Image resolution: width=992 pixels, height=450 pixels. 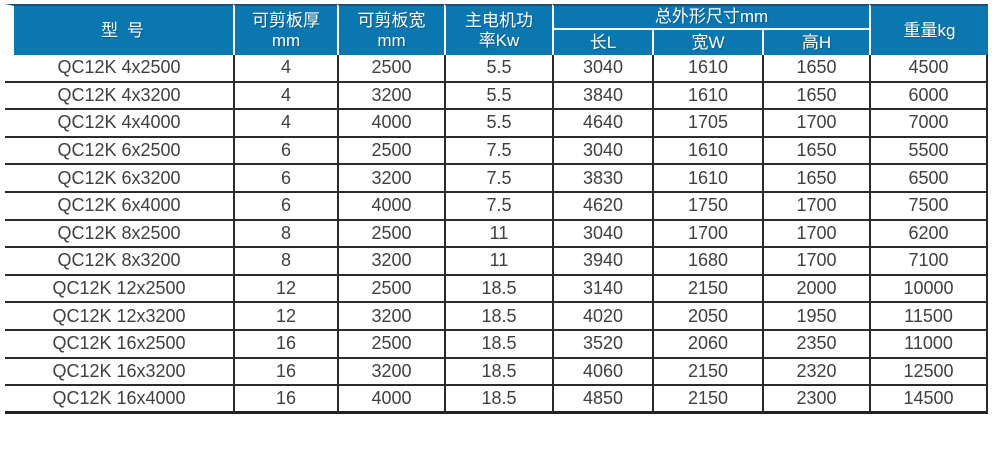 What do you see at coordinates (119, 29) in the screenshot?
I see `col-header-model: 型 号` at bounding box center [119, 29].